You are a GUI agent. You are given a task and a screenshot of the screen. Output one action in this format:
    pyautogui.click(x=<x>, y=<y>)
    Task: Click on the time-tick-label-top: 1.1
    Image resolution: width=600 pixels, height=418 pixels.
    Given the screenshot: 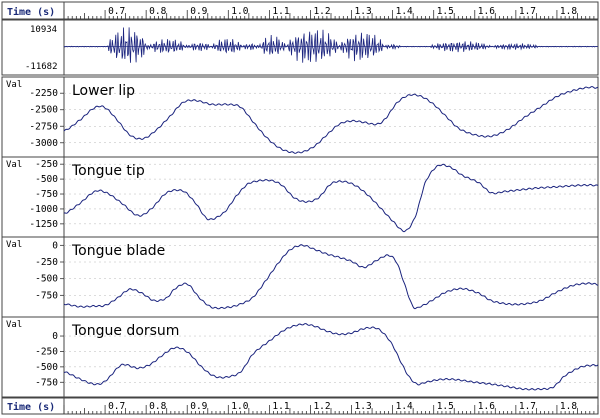 What is the action you would take?
    pyautogui.click(x=280, y=11)
    